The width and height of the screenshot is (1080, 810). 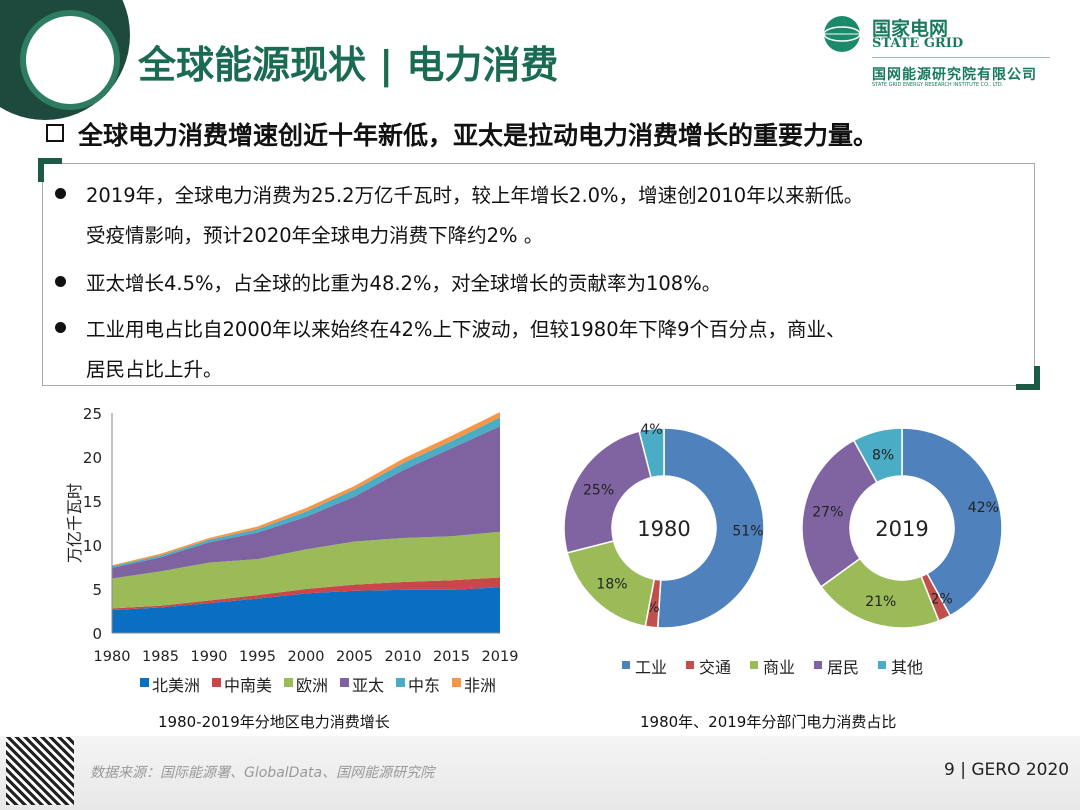 What do you see at coordinates (274, 722) in the screenshot?
I see `area-chart-caption: 1980-2019年分地区电力消费增长` at bounding box center [274, 722].